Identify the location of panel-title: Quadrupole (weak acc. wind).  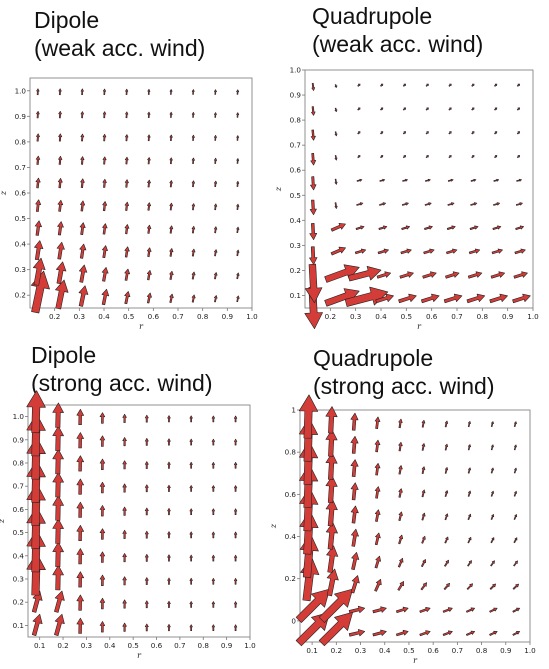
(397, 30).